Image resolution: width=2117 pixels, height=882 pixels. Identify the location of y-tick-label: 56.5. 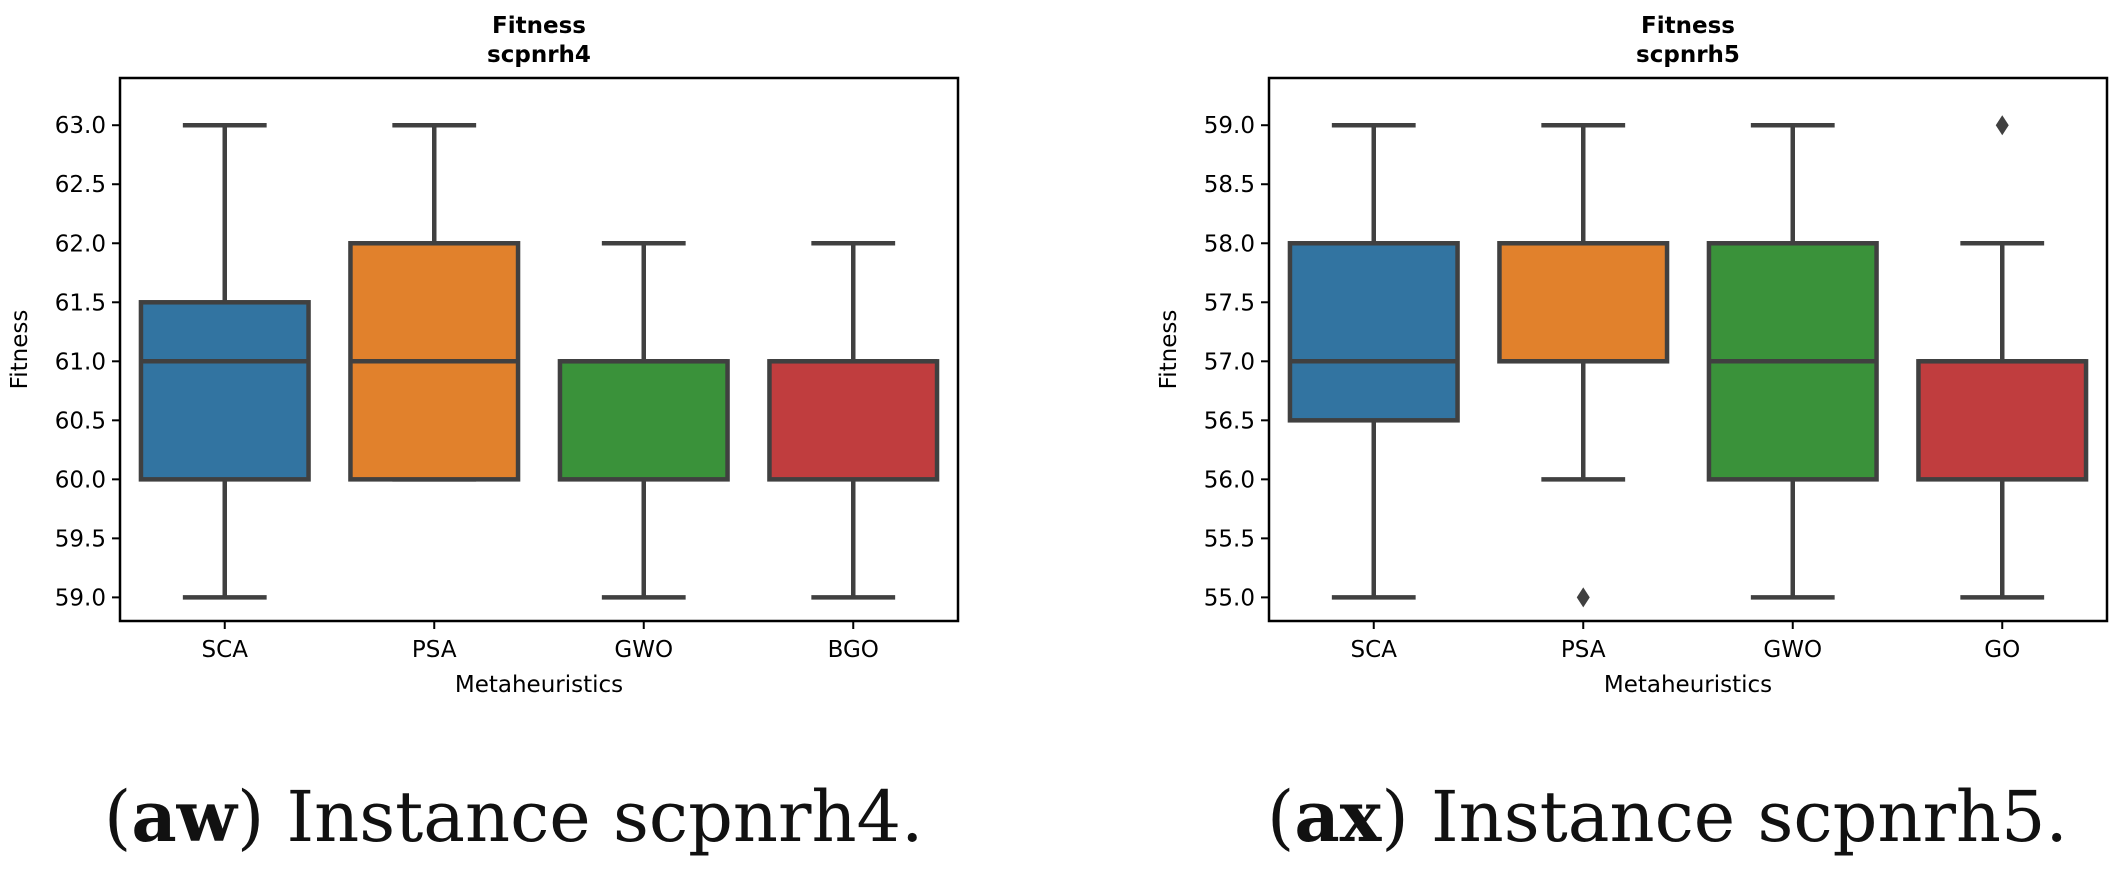
(1229, 421).